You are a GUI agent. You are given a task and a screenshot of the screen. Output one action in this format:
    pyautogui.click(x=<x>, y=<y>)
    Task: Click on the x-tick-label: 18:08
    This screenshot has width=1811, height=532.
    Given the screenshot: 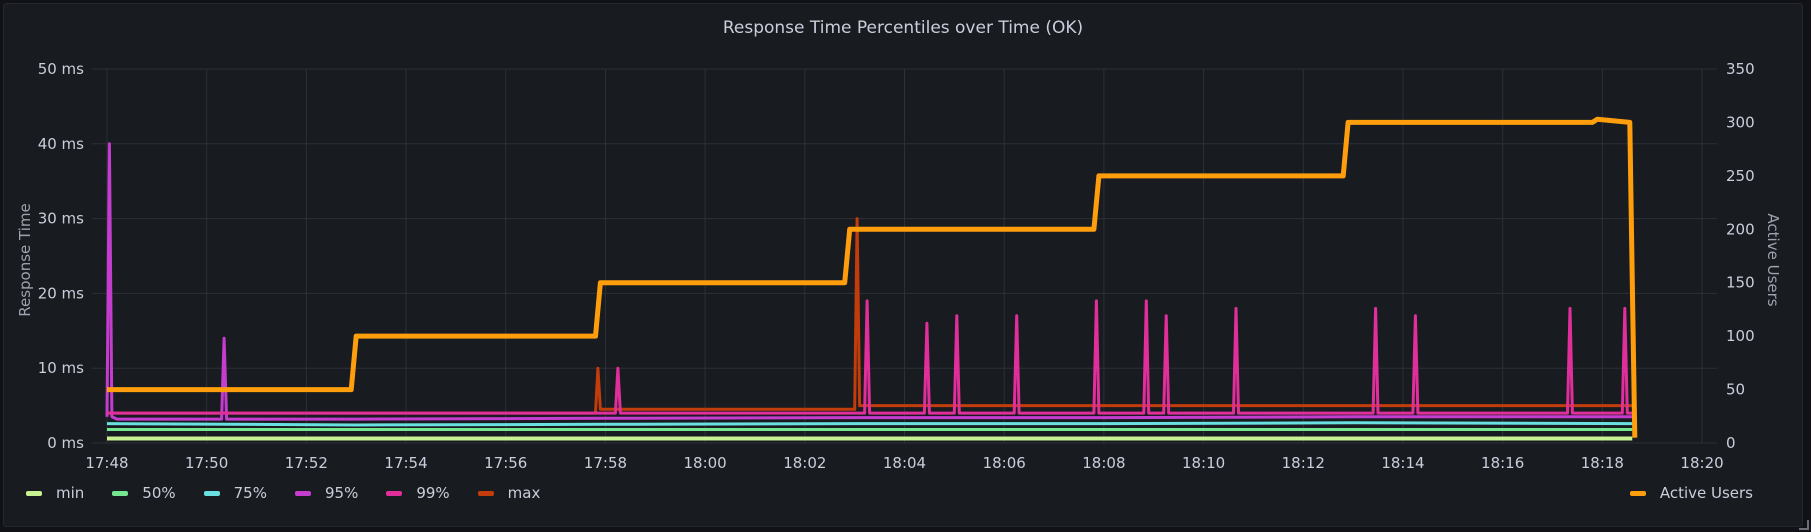 What is the action you would take?
    pyautogui.click(x=1103, y=463)
    